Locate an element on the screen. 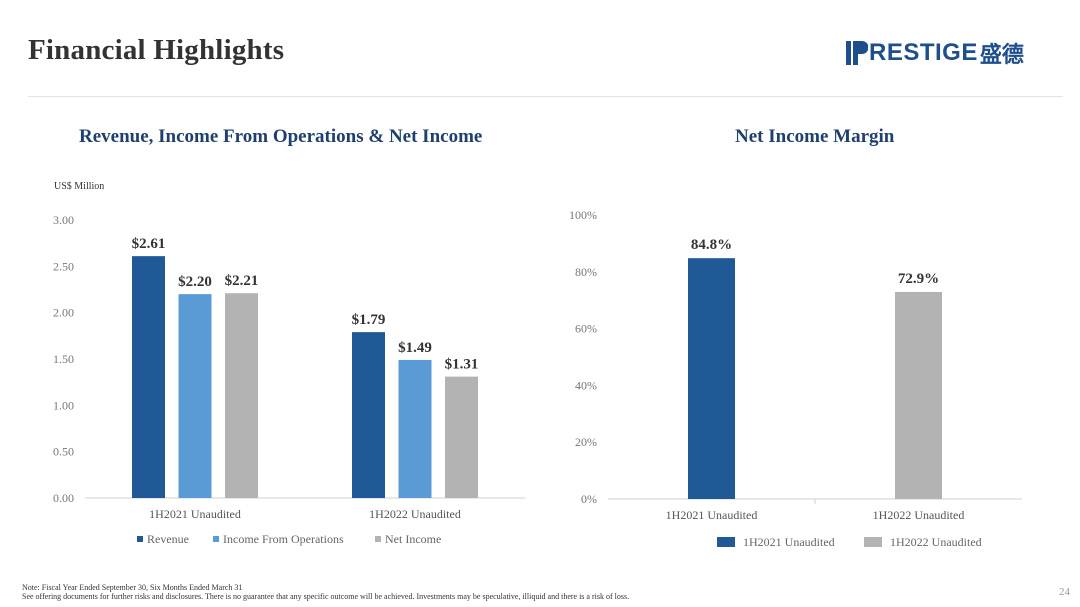 This screenshot has width=1080, height=607. y-tick-label: 0.00 is located at coordinates (63, 498).